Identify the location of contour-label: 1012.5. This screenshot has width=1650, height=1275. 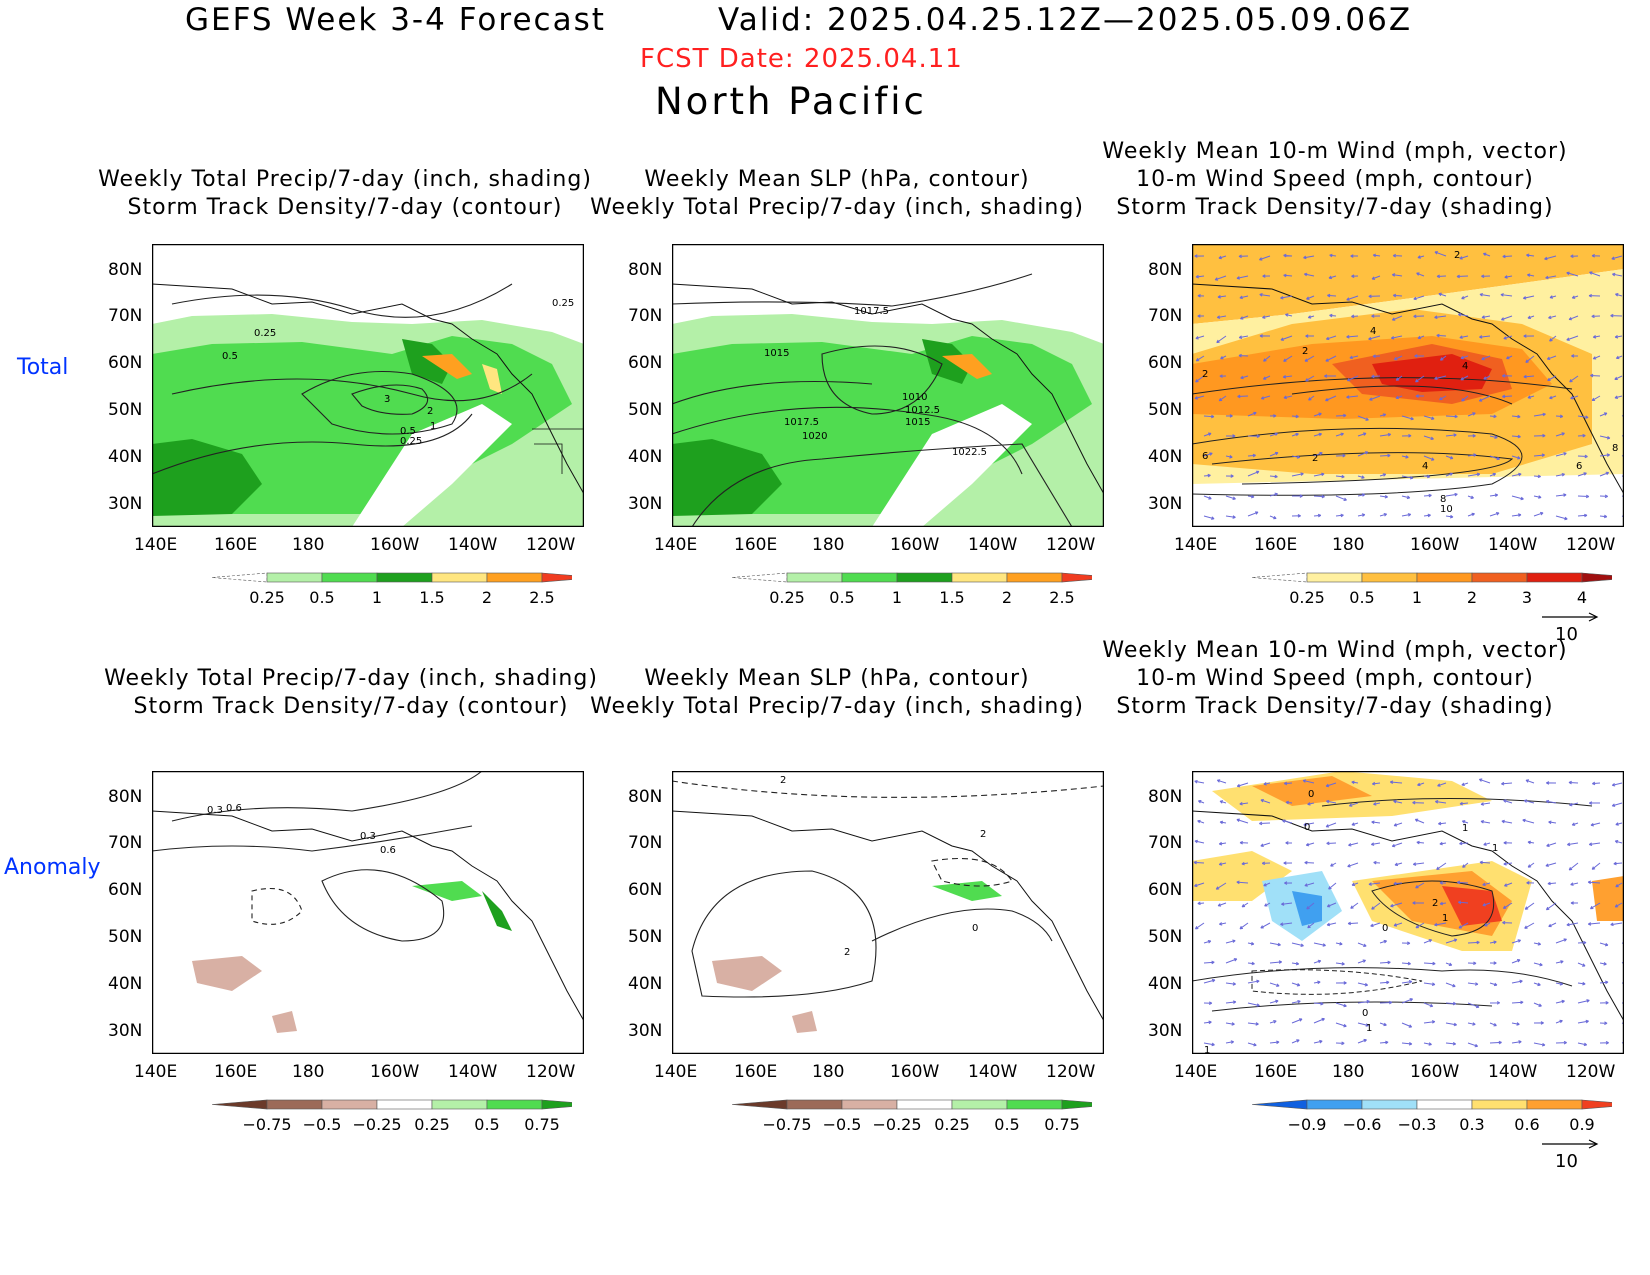
(922, 410).